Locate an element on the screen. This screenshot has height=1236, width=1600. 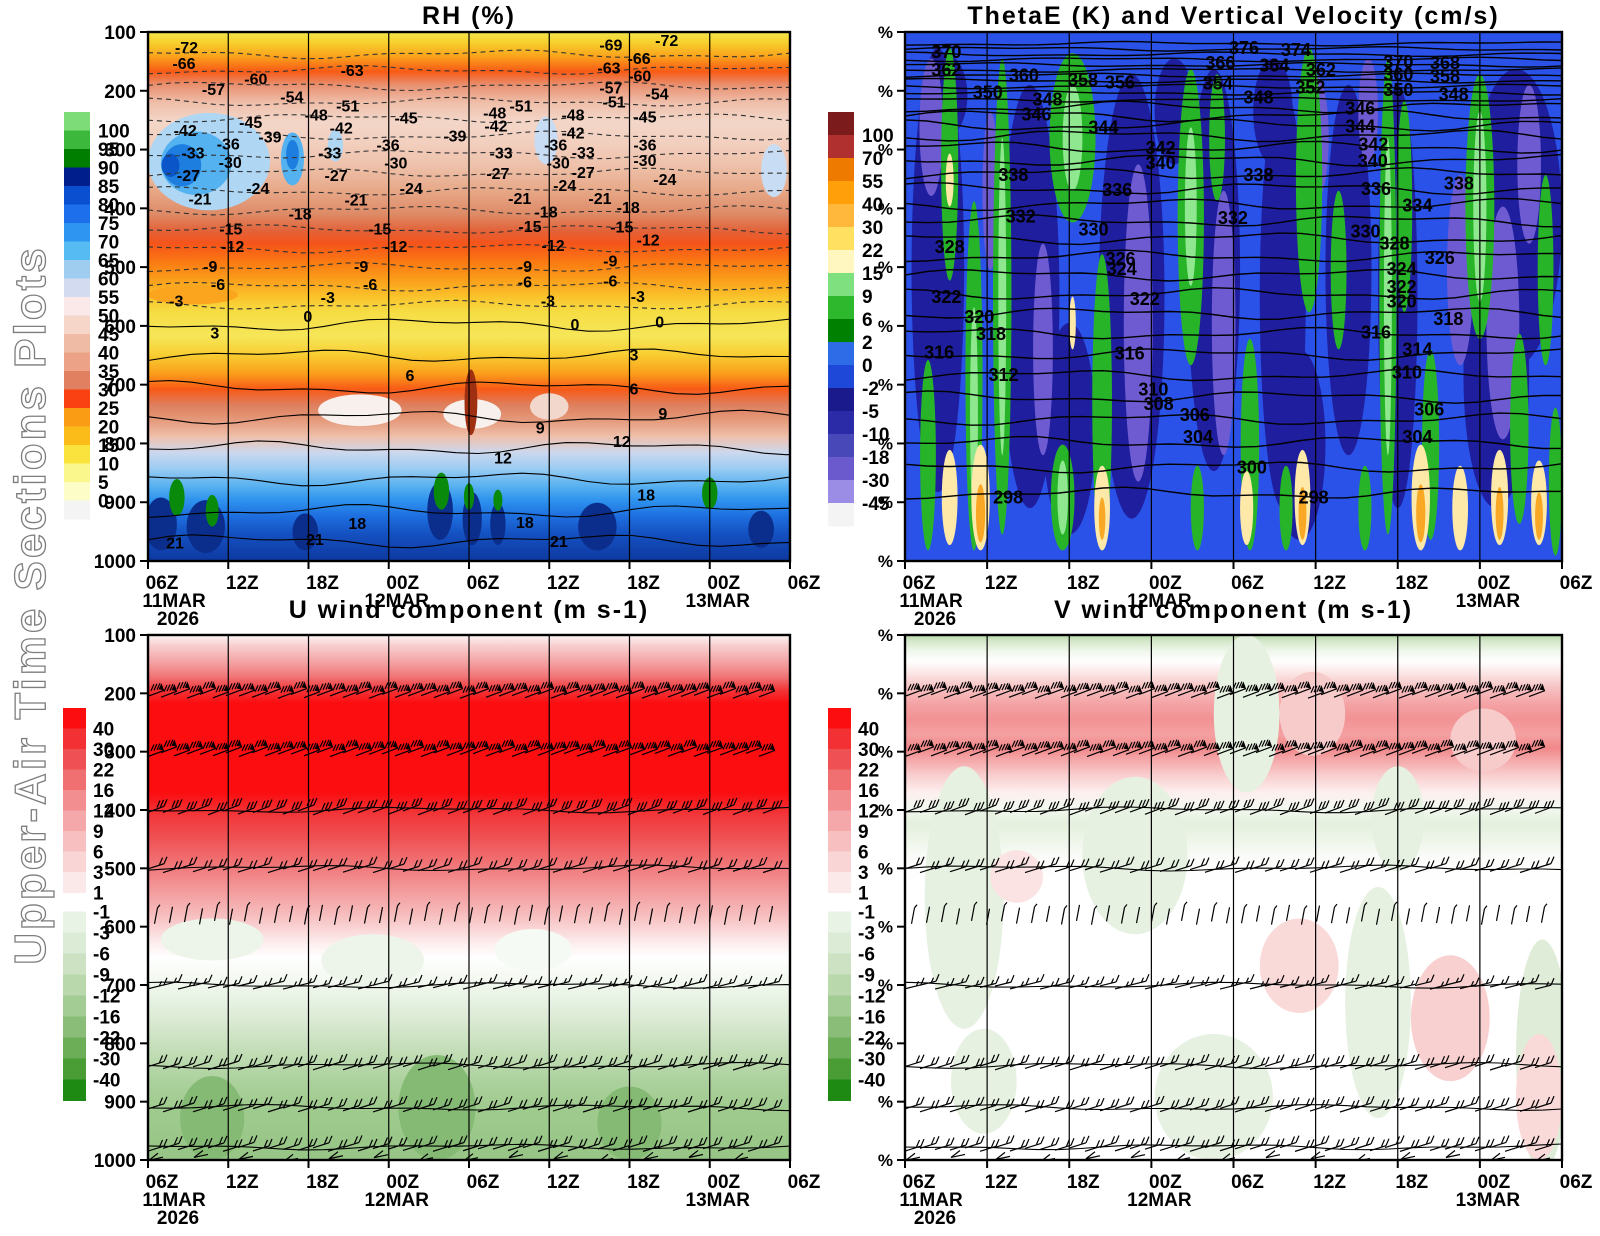
svg-text: 3 is located at coordinates (634, 356).